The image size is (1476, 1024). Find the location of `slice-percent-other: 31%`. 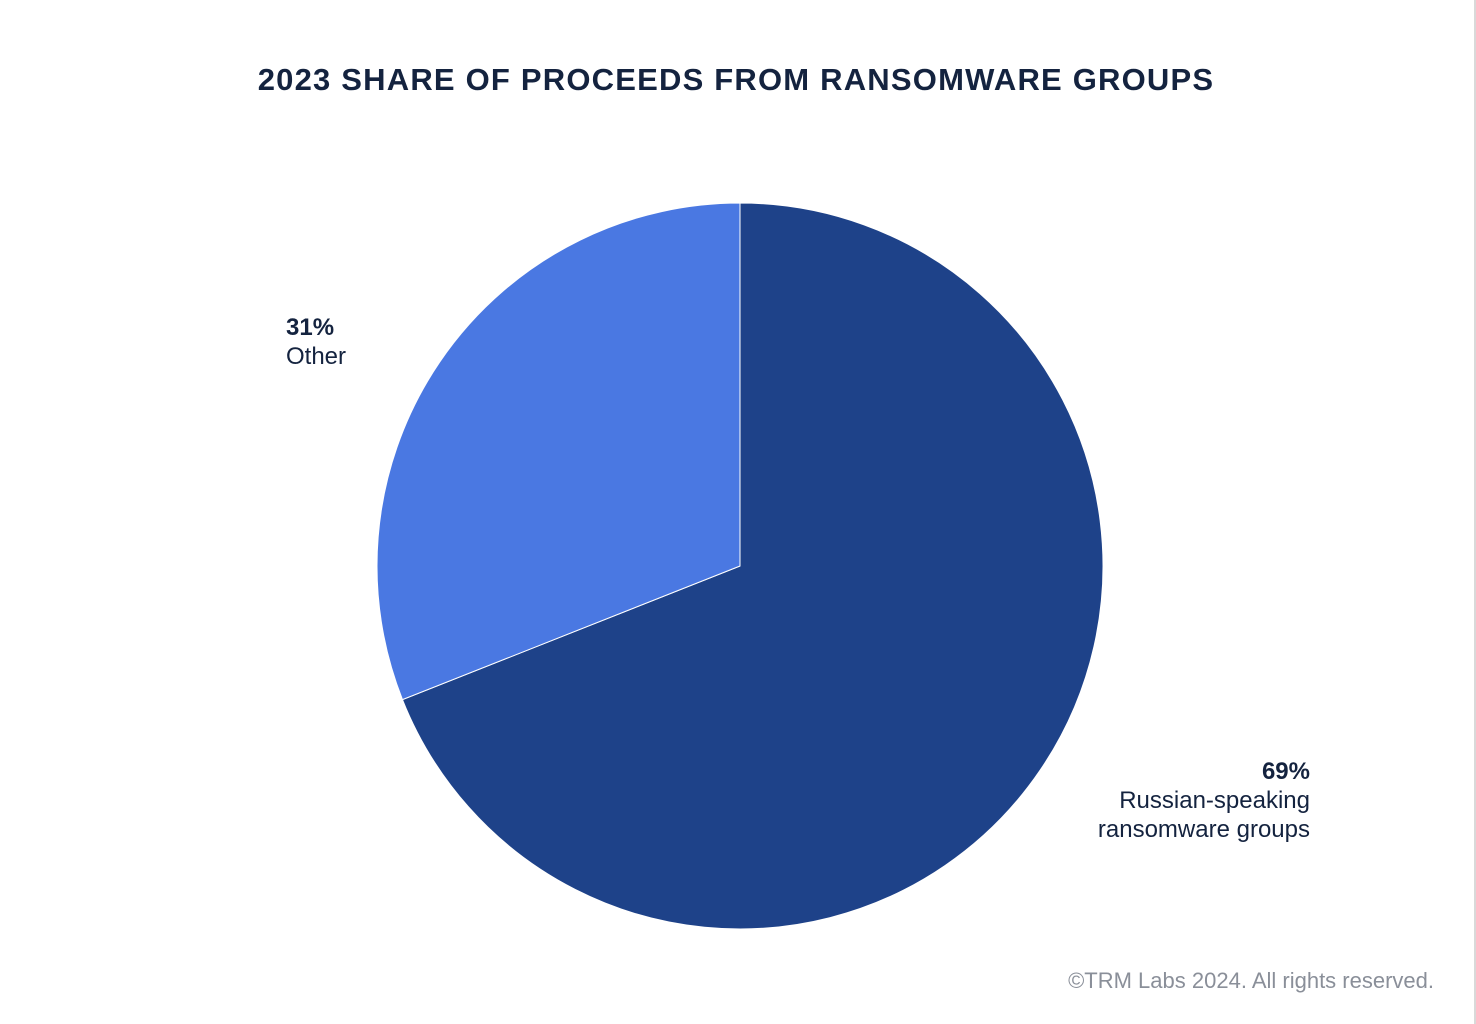

slice-percent-other: 31% is located at coordinates (310, 327).